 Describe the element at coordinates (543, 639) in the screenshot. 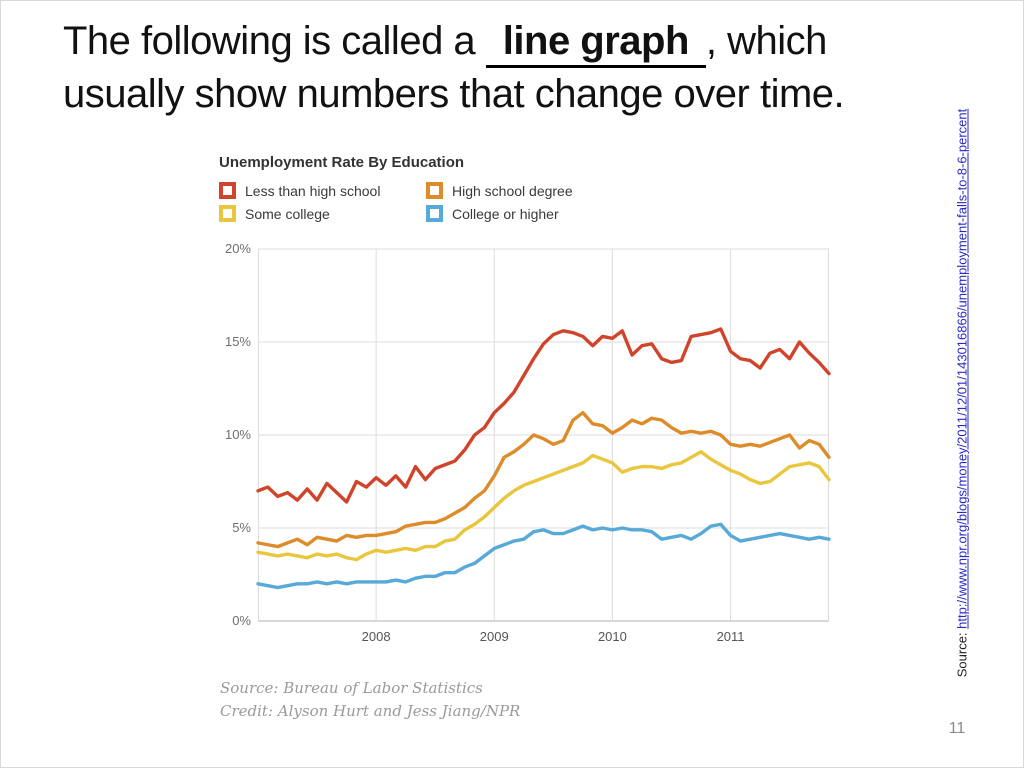

I see `x-axis: 2008 2009 2010 2011` at that location.